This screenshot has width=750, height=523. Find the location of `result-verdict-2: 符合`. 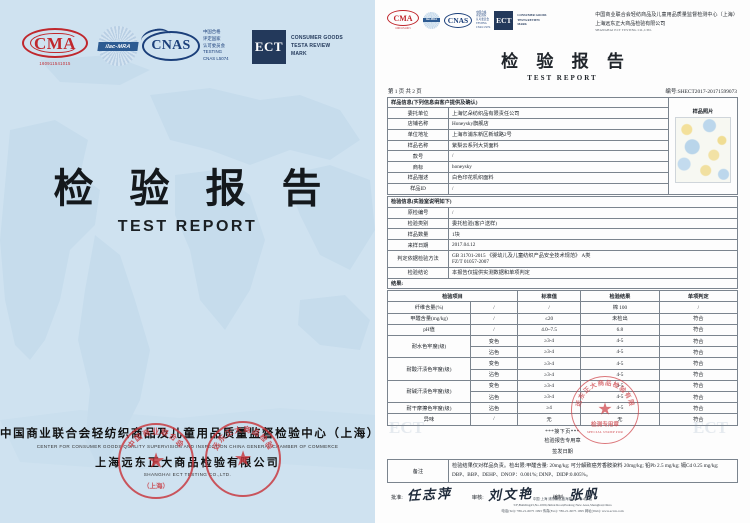

result-verdict-2: 符合 is located at coordinates (698, 330).